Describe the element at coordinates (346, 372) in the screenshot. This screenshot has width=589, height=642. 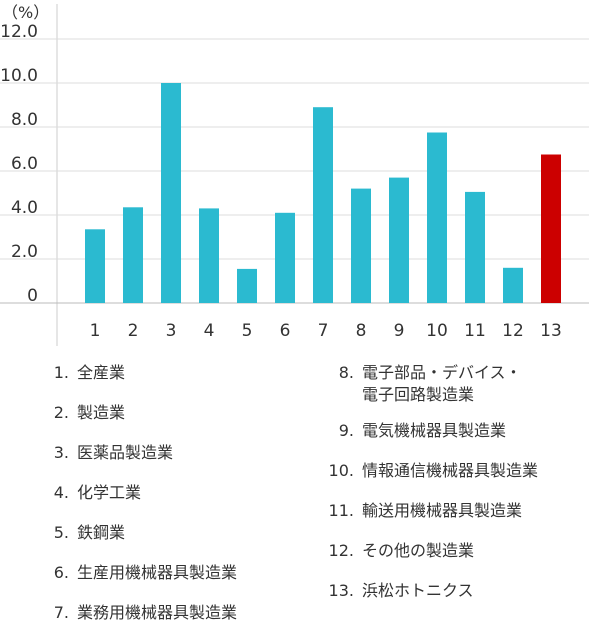
I see `legend-item-number: 8.` at that location.